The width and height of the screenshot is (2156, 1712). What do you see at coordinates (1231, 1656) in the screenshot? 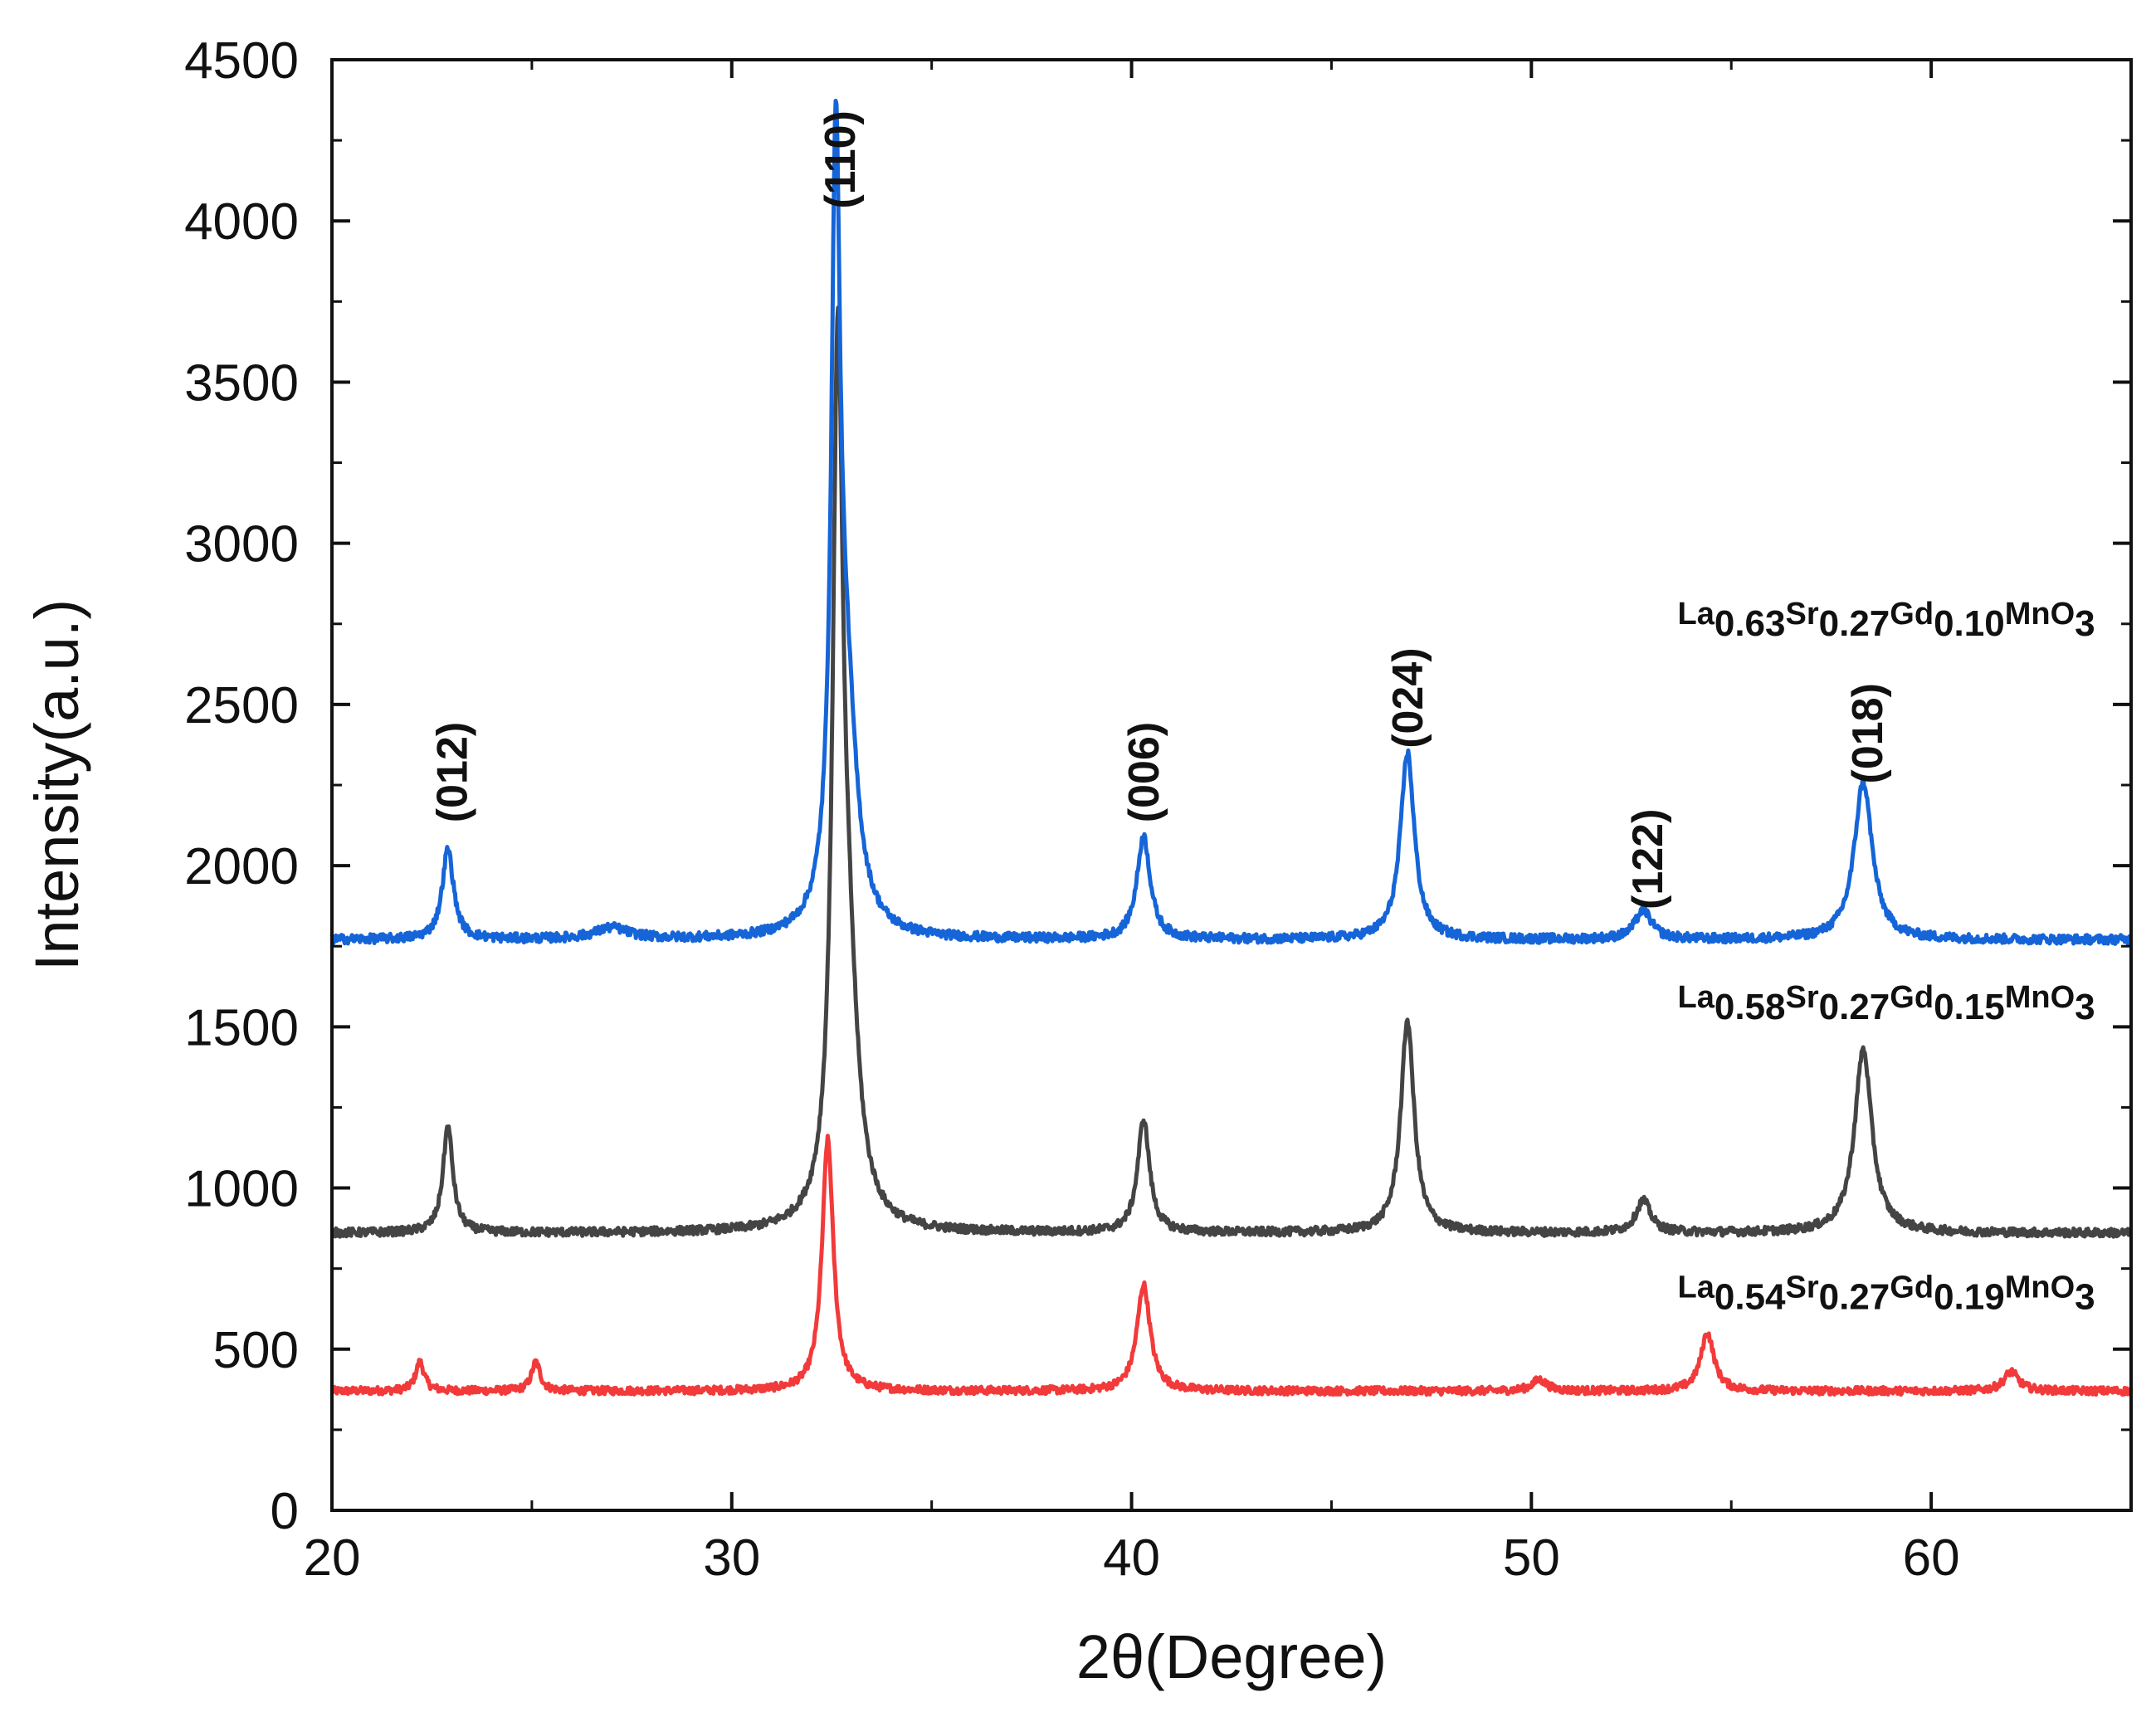
I see `x-axis-title: 2θ(Degree)` at bounding box center [1231, 1656].